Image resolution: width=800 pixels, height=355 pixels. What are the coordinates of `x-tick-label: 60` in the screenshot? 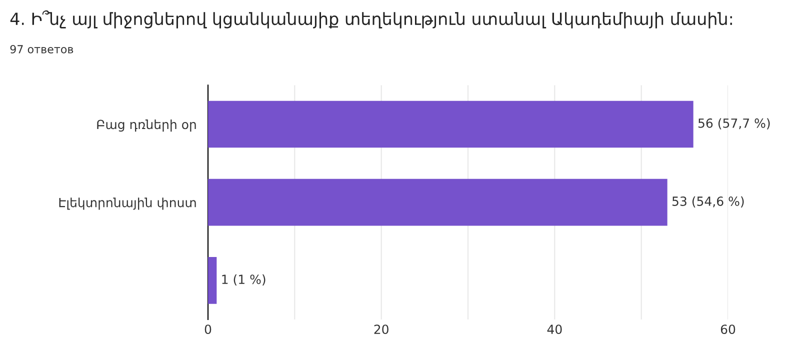 It's located at (728, 329).